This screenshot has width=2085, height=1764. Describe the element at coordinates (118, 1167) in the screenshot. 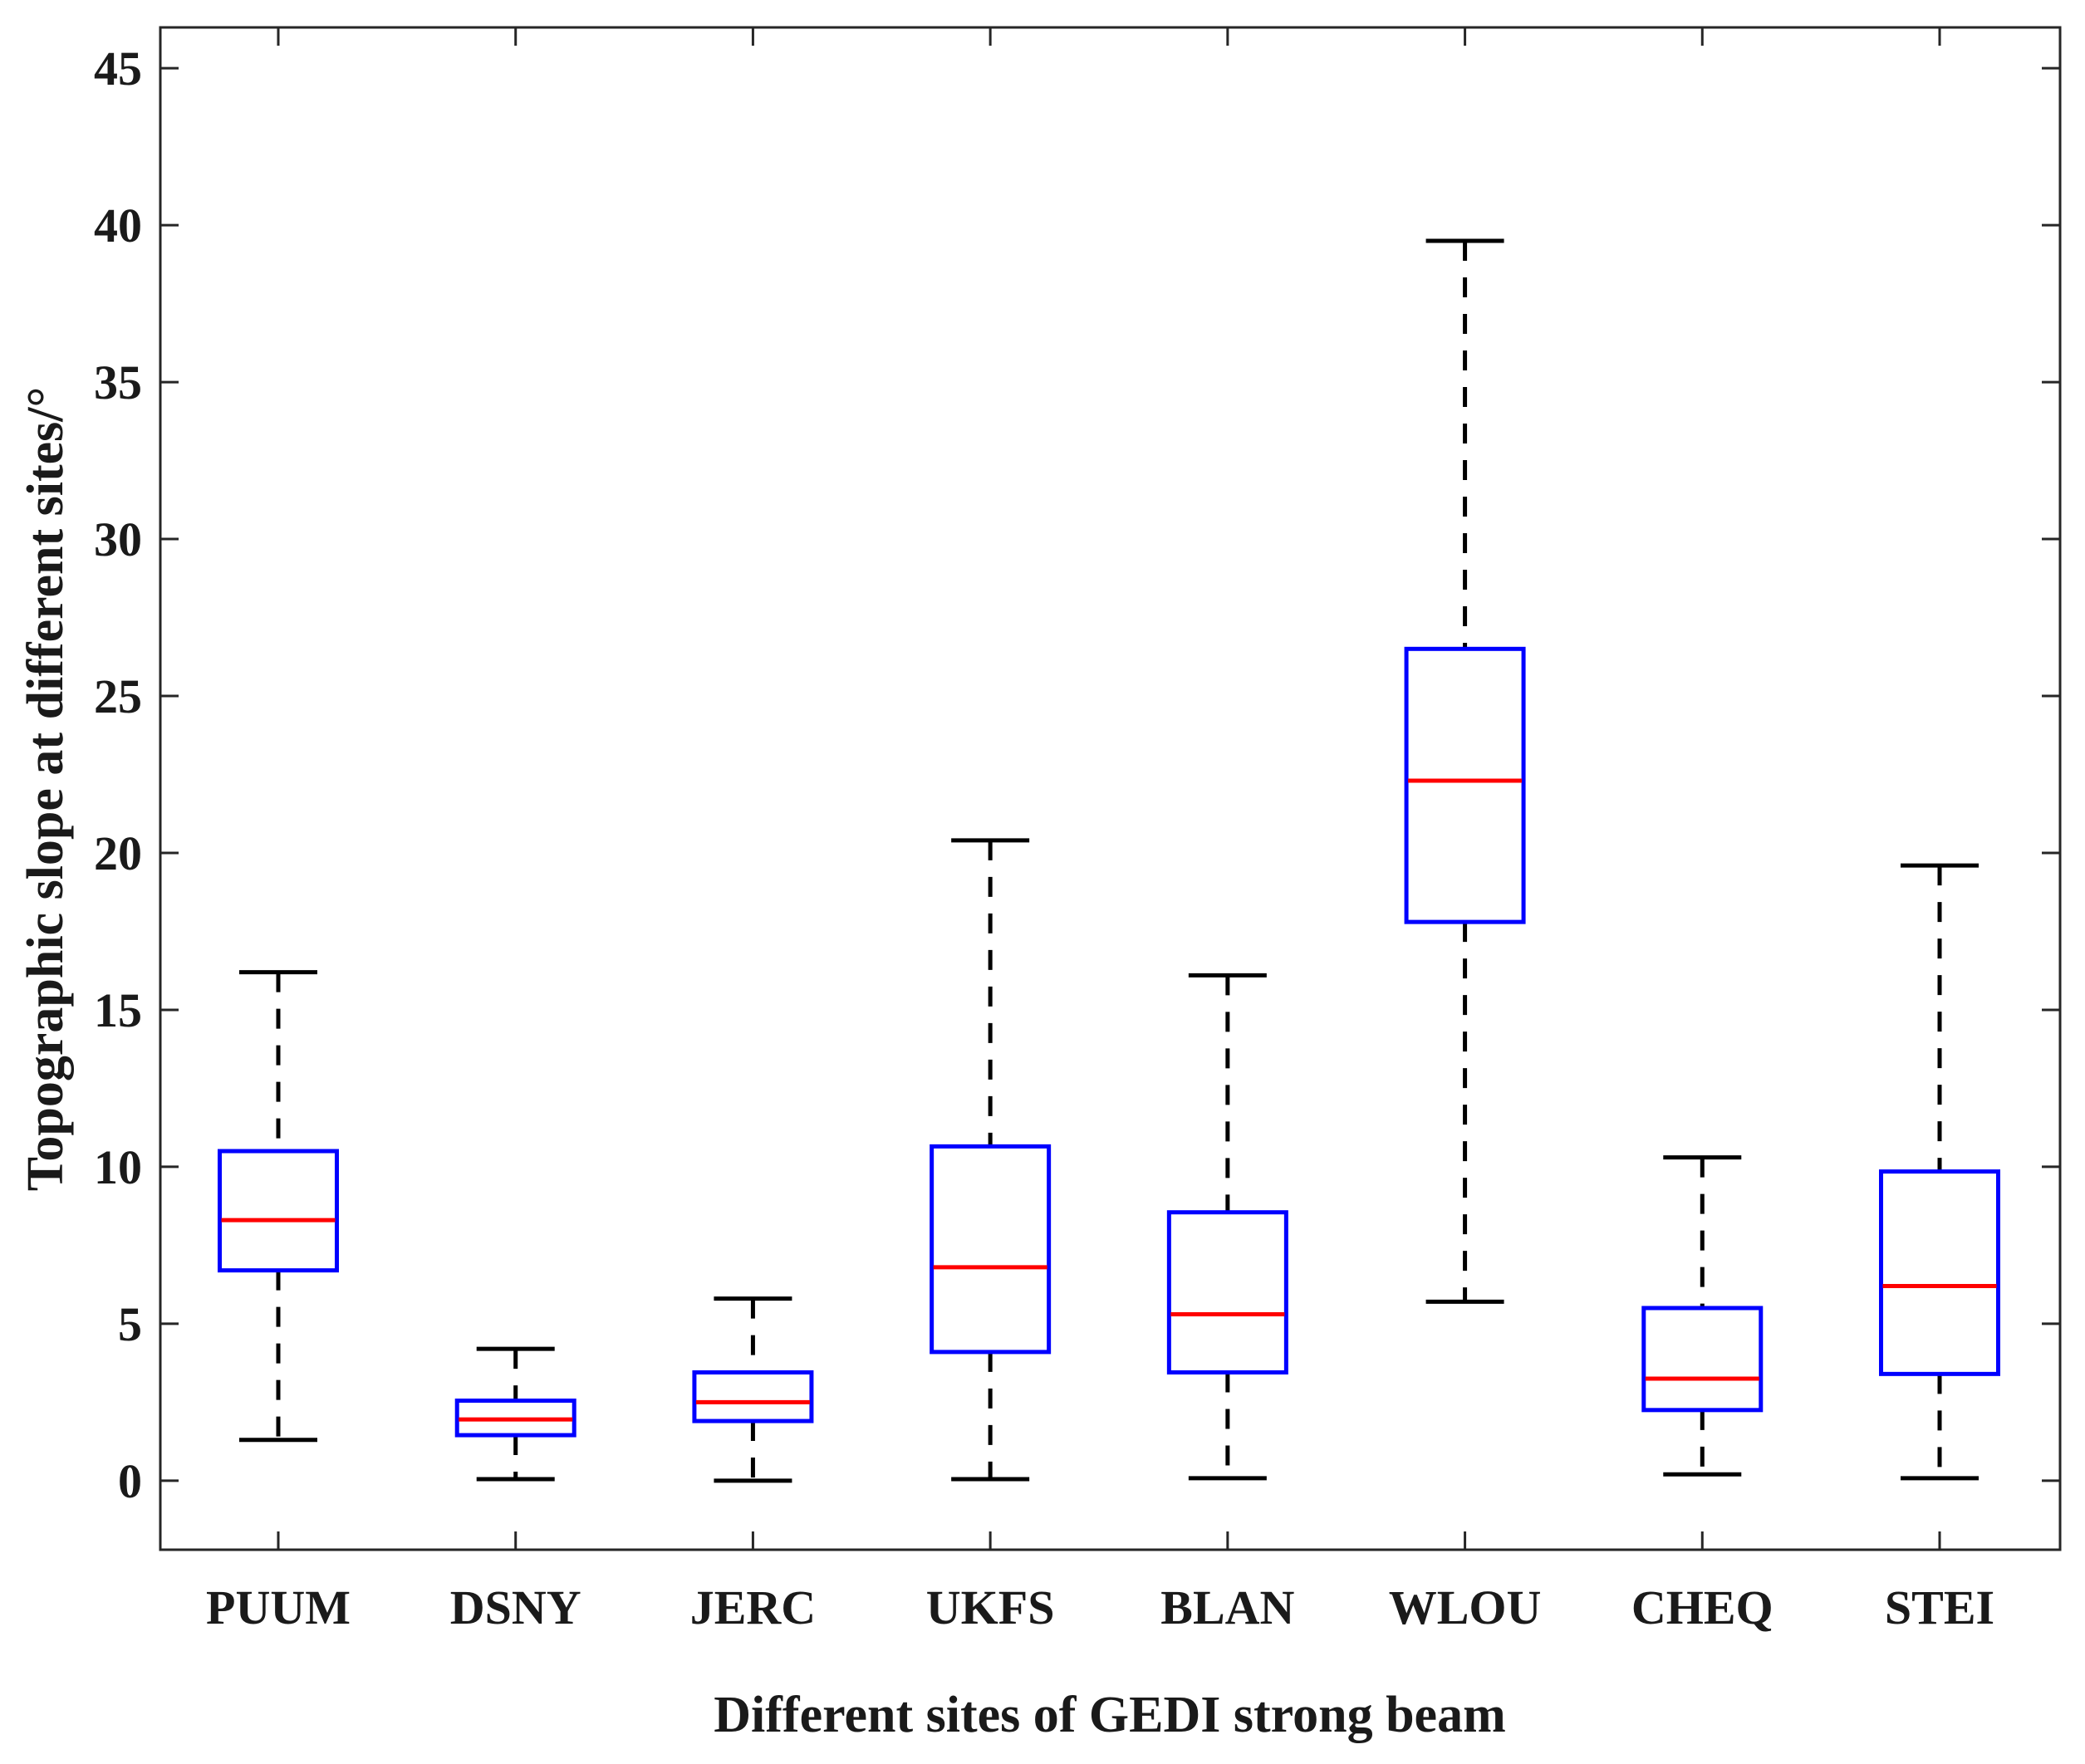

I see `y-tick-label: 10` at that location.